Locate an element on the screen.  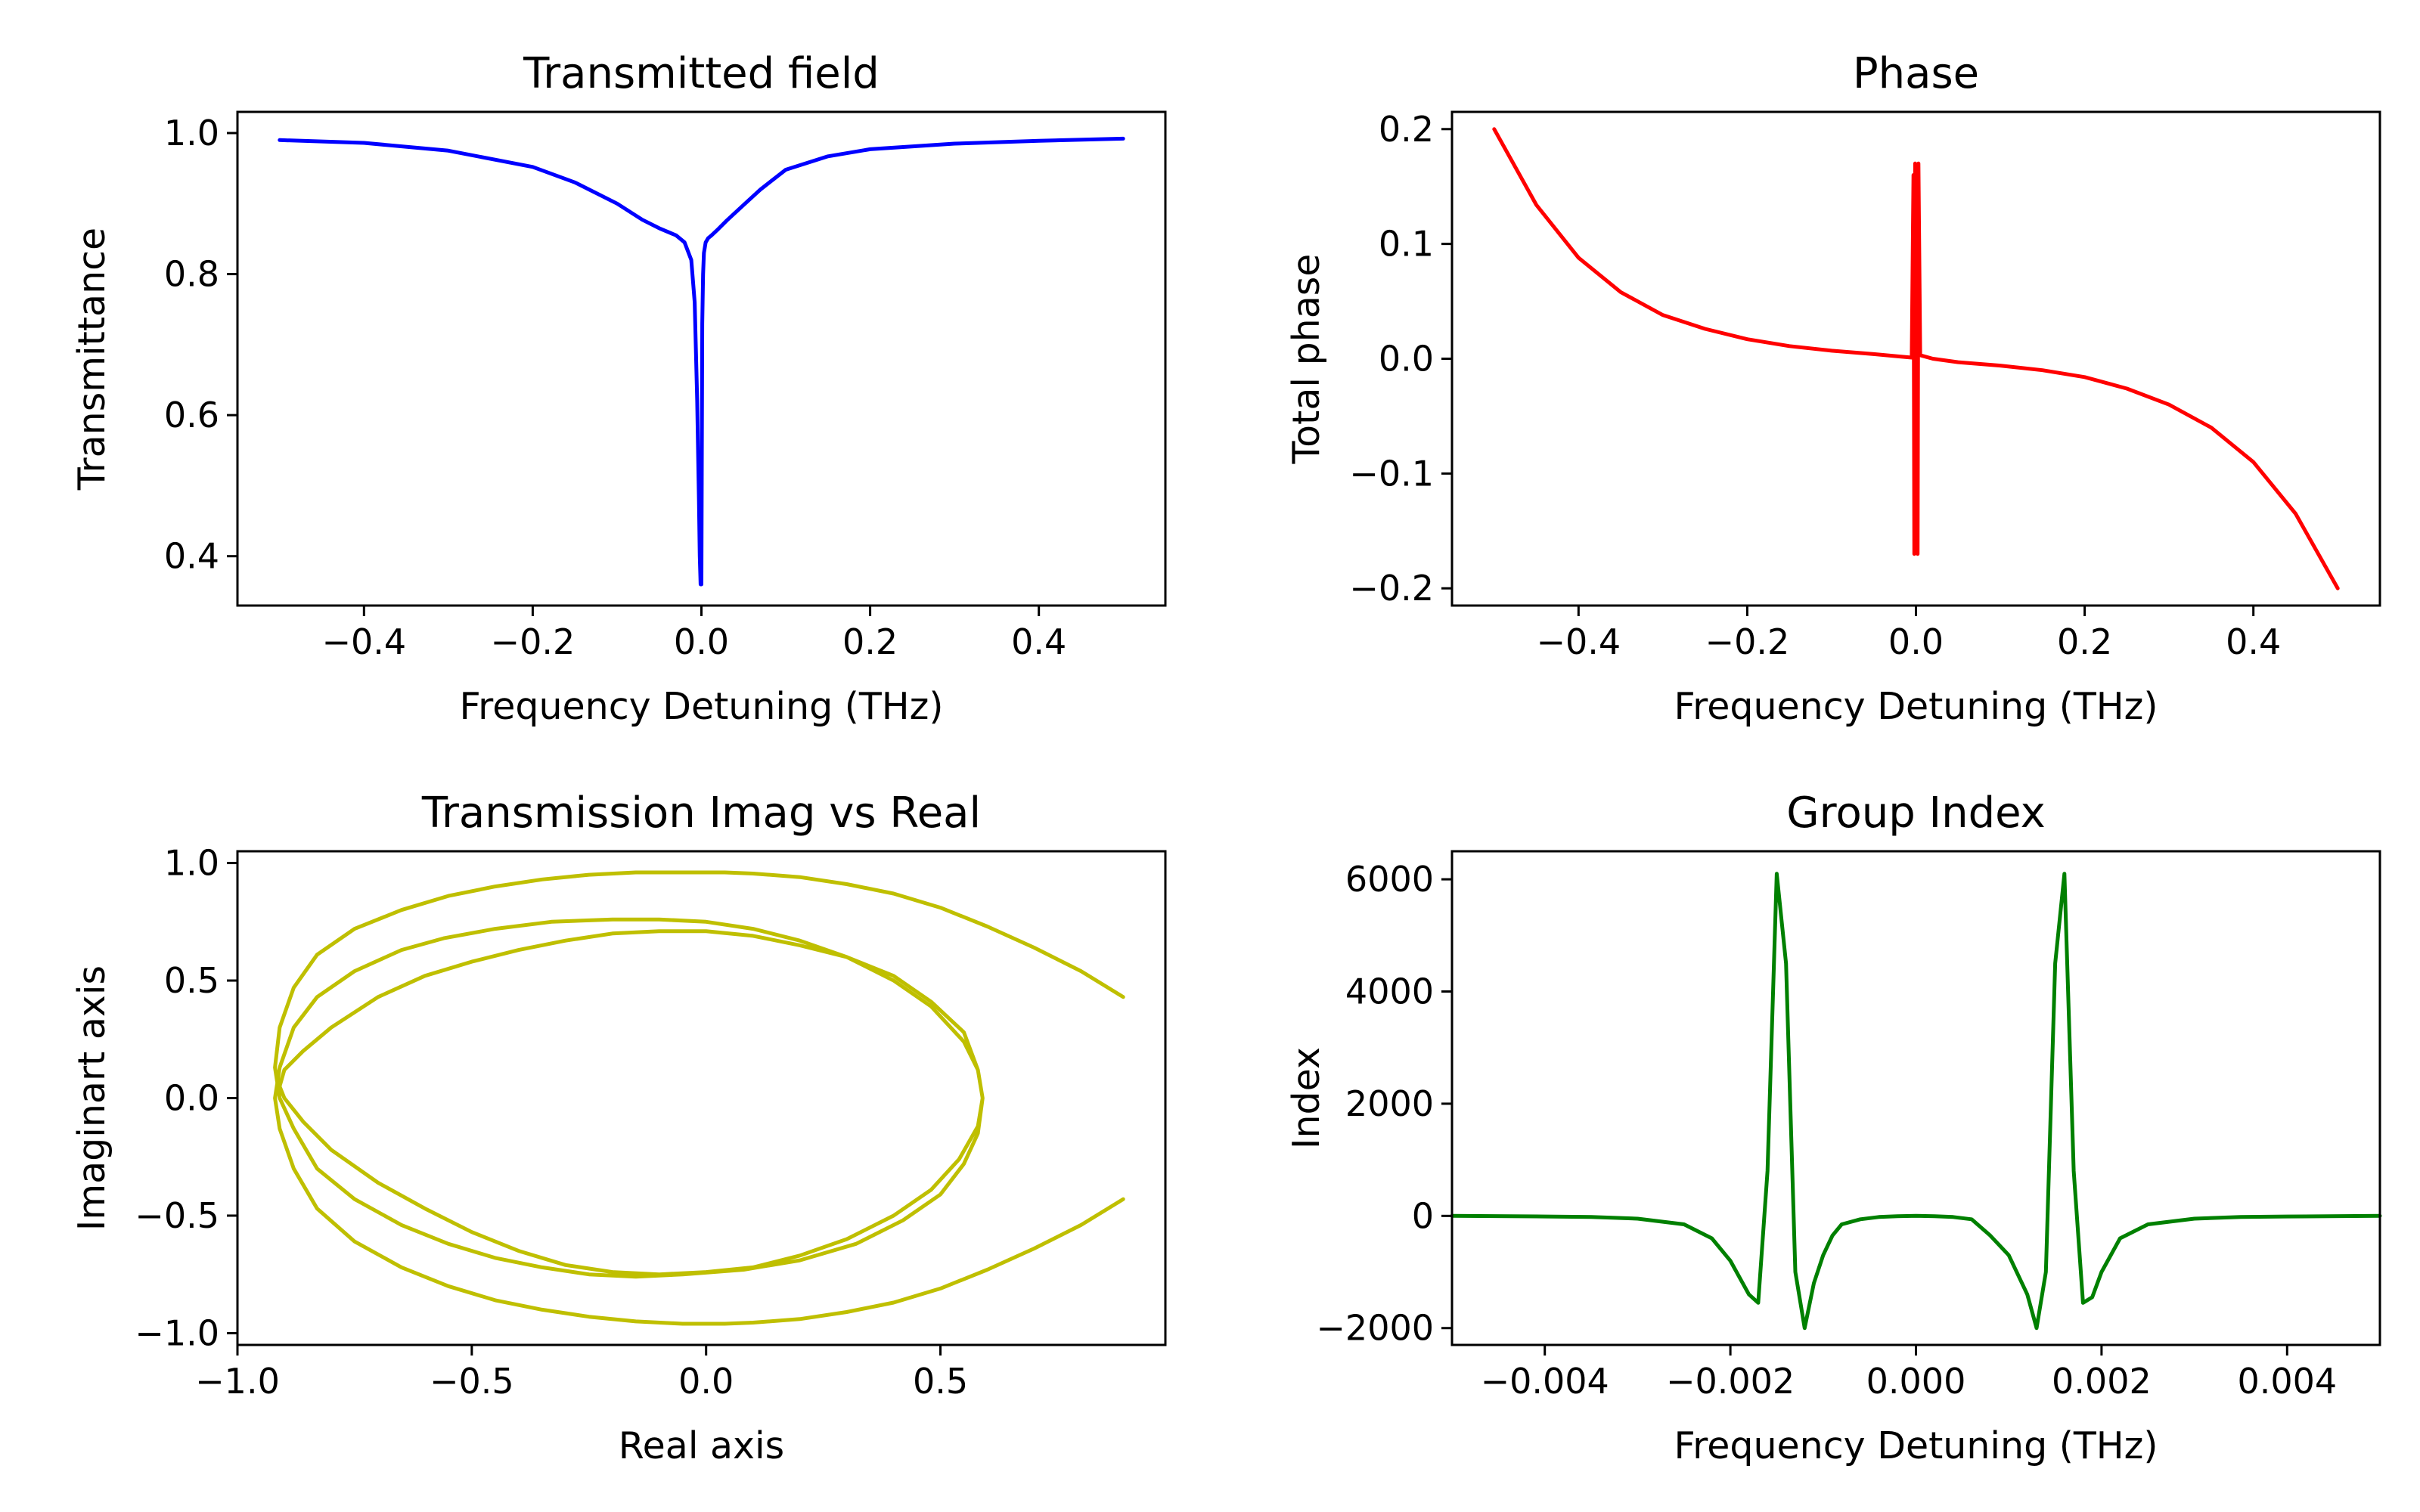
phase-title: Phase is located at coordinates (1916, 73).